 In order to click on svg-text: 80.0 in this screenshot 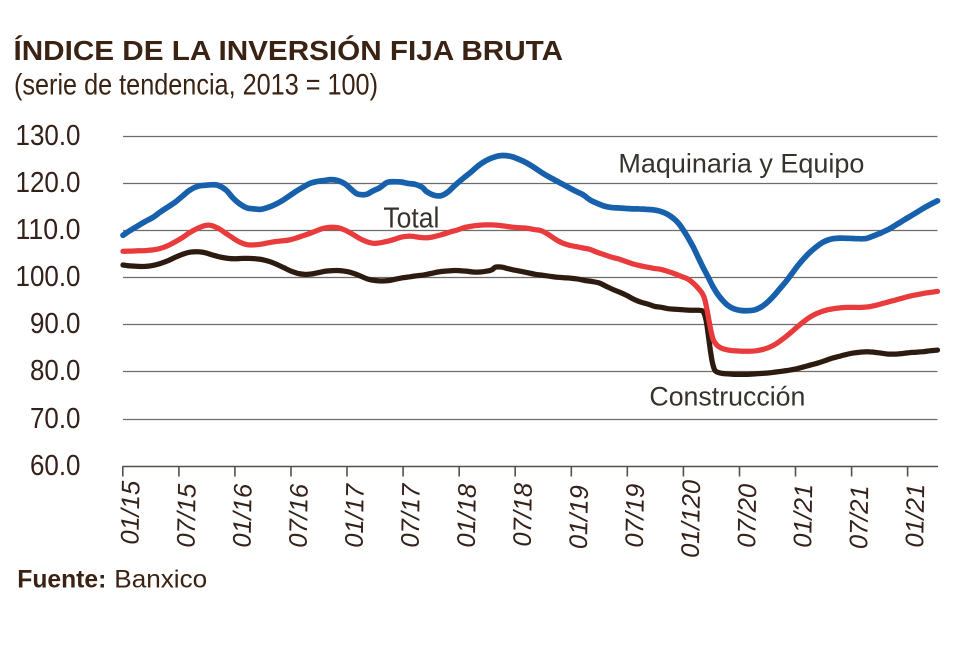, I will do `click(55, 371)`.